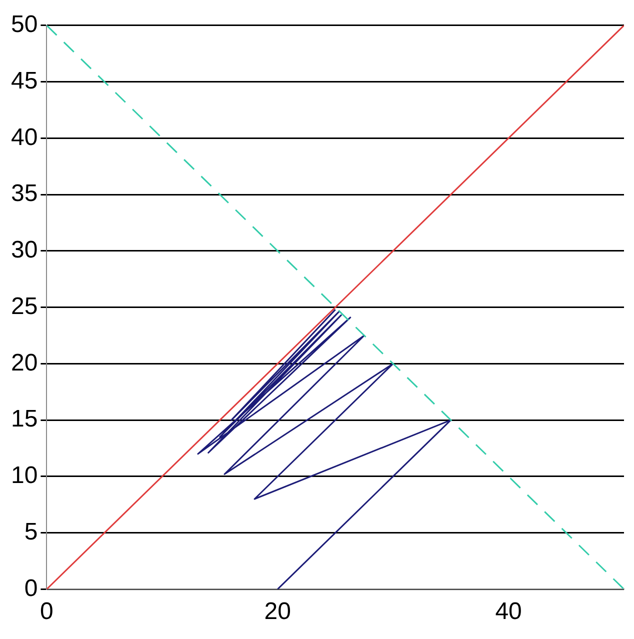 The image size is (634, 639). What do you see at coordinates (24, 306) in the screenshot?
I see `y-tick-label: 25` at bounding box center [24, 306].